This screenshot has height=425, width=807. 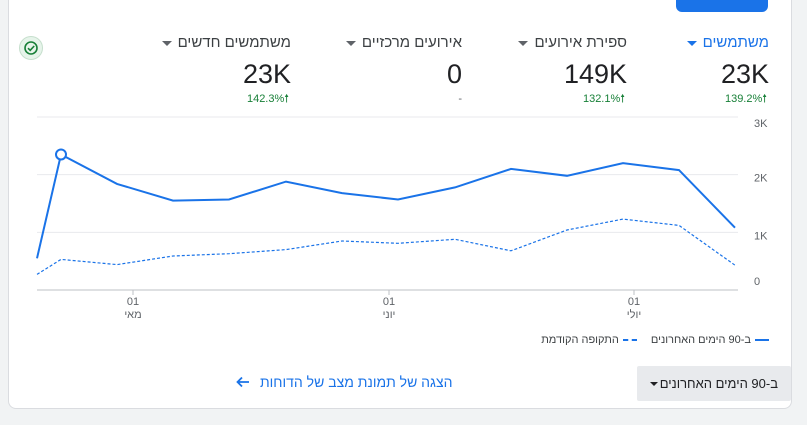 I want to click on metric-label: משתמשים חדשים, so click(x=234, y=42).